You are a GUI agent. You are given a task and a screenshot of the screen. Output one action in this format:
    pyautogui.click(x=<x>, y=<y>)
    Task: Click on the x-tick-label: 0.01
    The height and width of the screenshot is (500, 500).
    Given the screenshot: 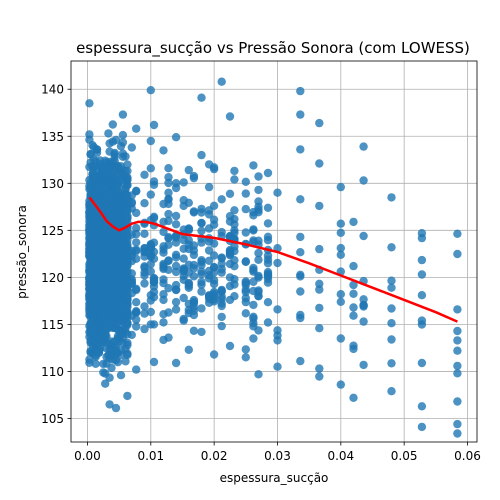 What is the action you would take?
    pyautogui.click(x=150, y=456)
    